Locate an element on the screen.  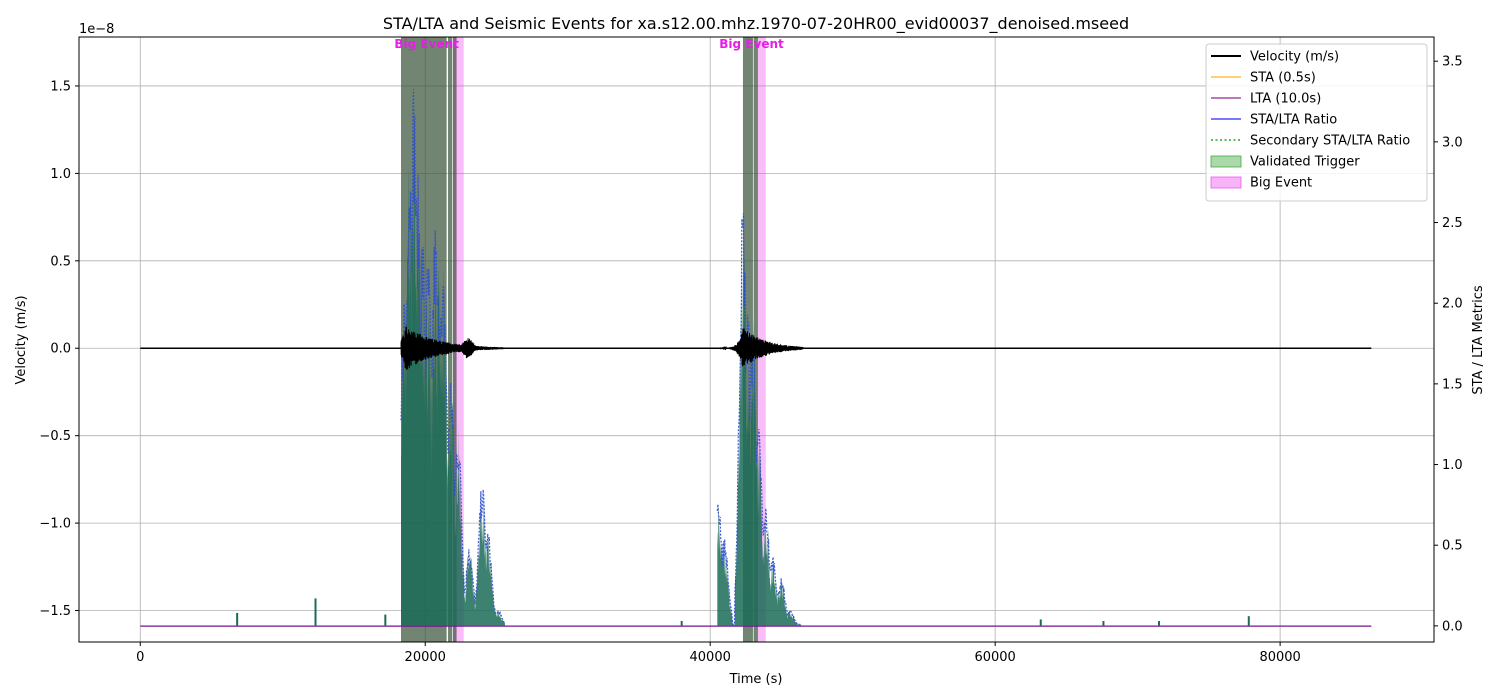
legend-label: Velocity (m/s) is located at coordinates (1294, 57).